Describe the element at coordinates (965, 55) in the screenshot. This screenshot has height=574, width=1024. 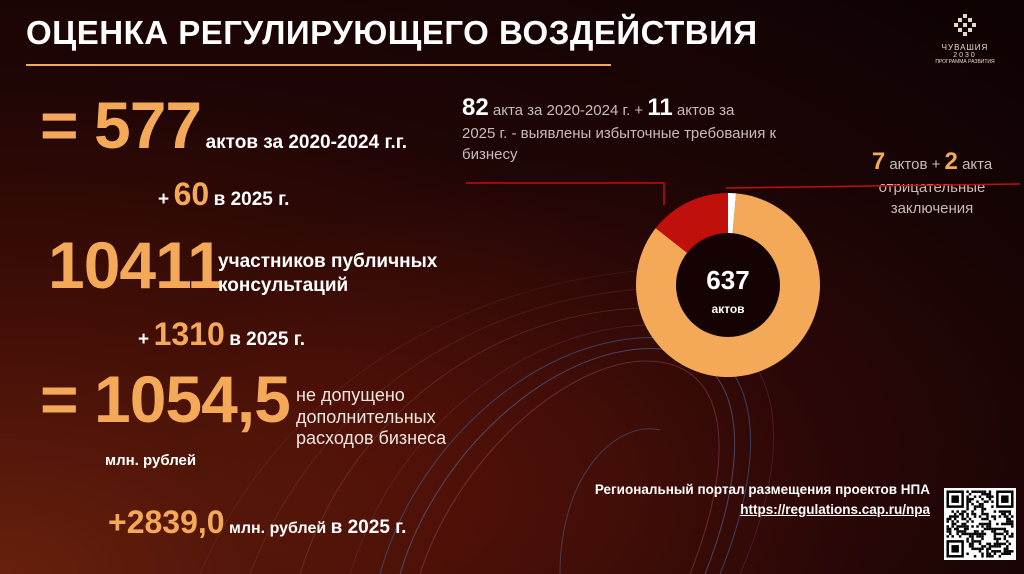
I see `logo-year: 2030` at that location.